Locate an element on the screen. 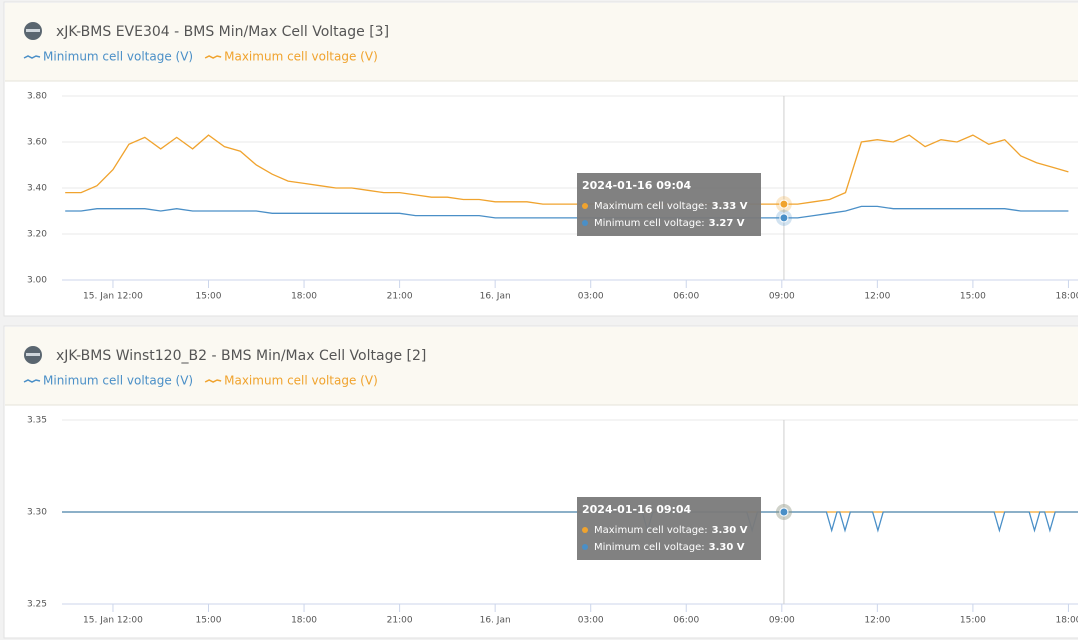 This screenshot has width=1078, height=640. y-tick-label: 3.60 is located at coordinates (37, 143).